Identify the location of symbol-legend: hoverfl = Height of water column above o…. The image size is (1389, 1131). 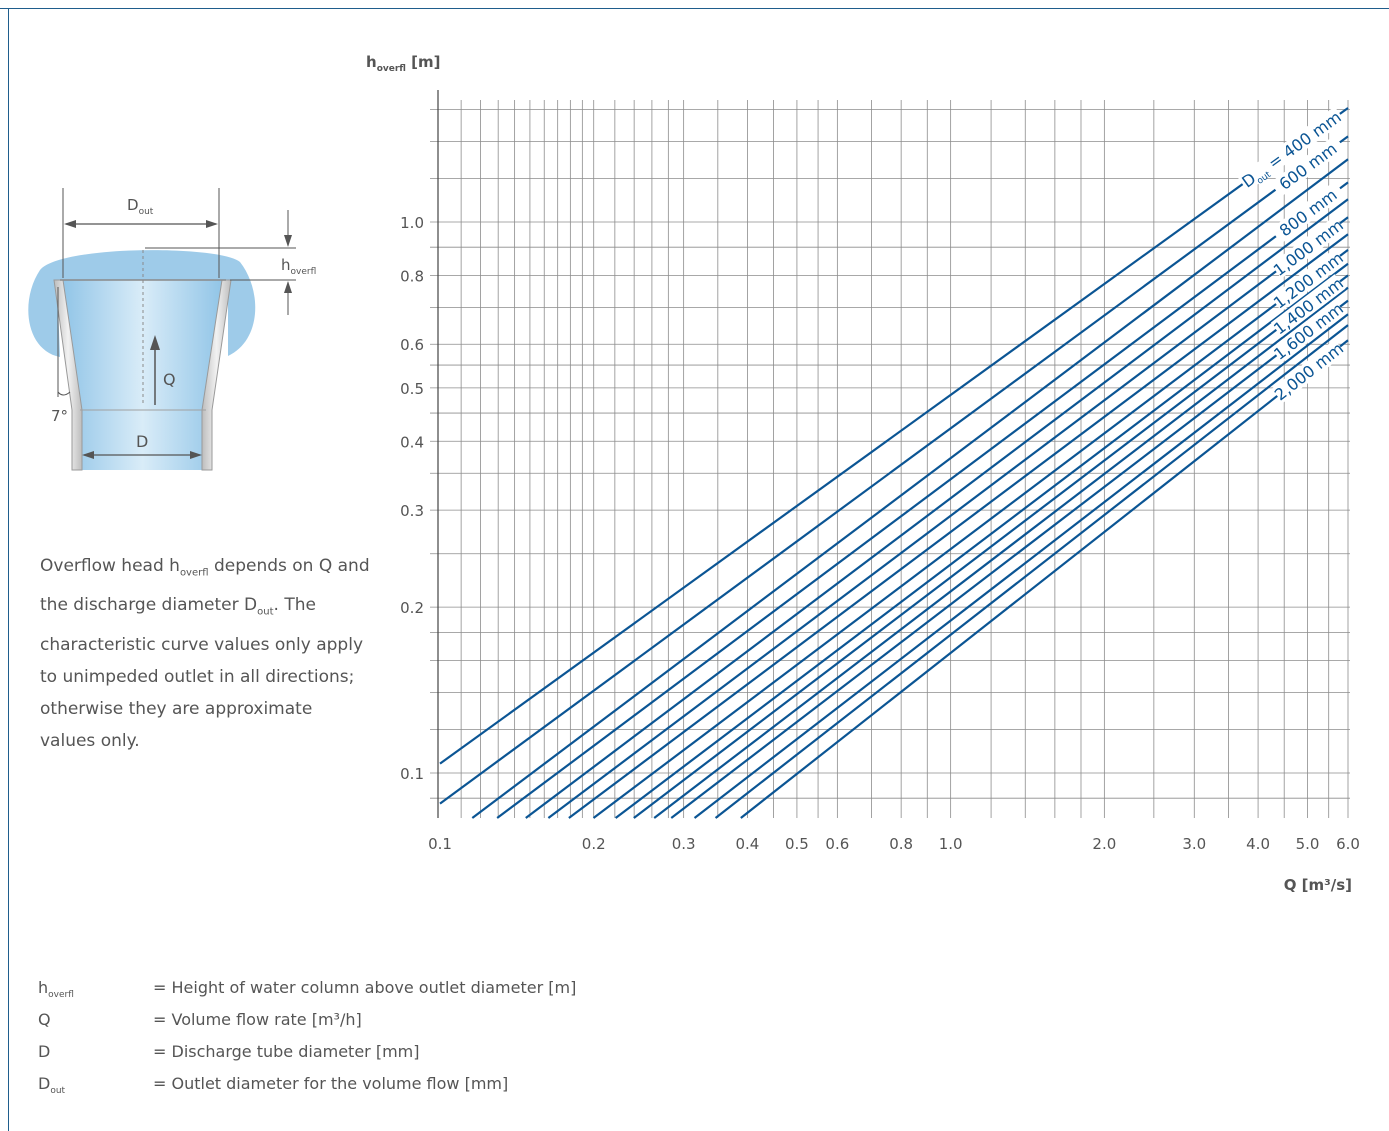
(307, 1042).